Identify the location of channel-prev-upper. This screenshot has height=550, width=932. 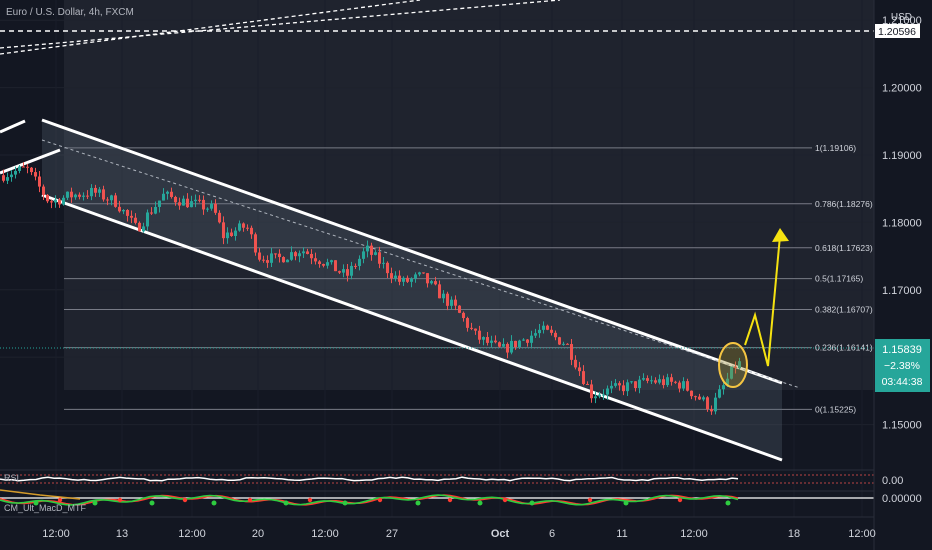
(13, 126).